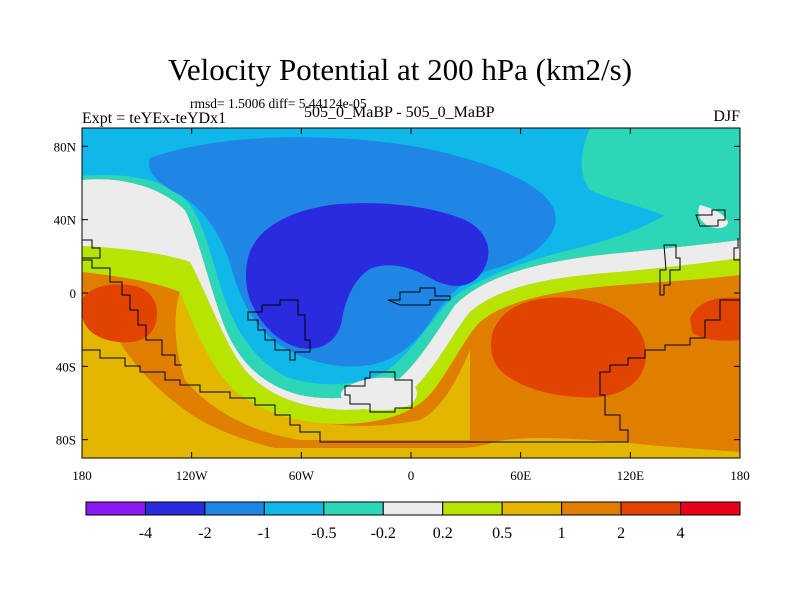 The height and width of the screenshot is (600, 800). I want to click on coast-north-america-east, so click(670, 270).